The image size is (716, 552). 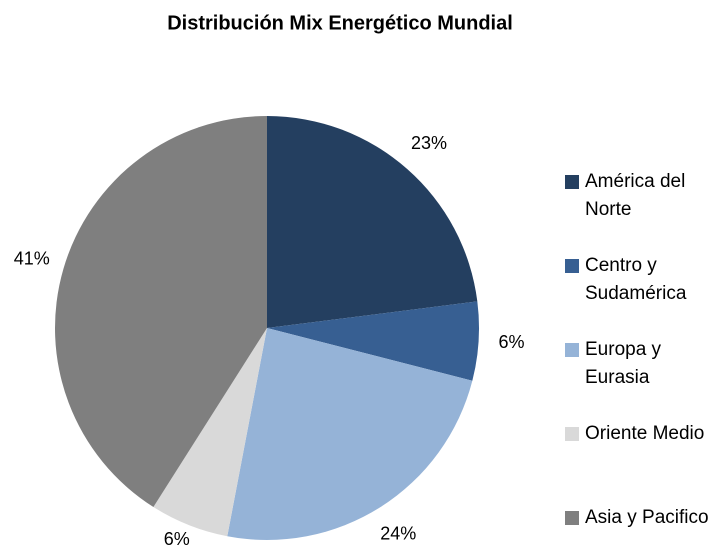 I want to click on legend-item: Asia y Pacifico, so click(x=640, y=518).